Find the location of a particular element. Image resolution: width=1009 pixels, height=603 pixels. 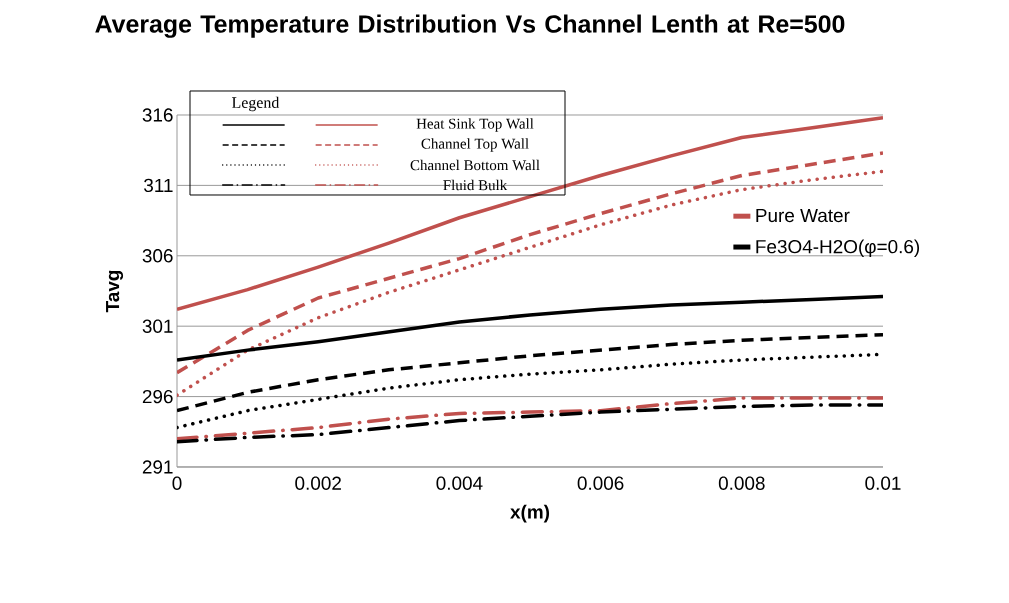

annotation: Heat Sink Top Wall is located at coordinates (475, 125).